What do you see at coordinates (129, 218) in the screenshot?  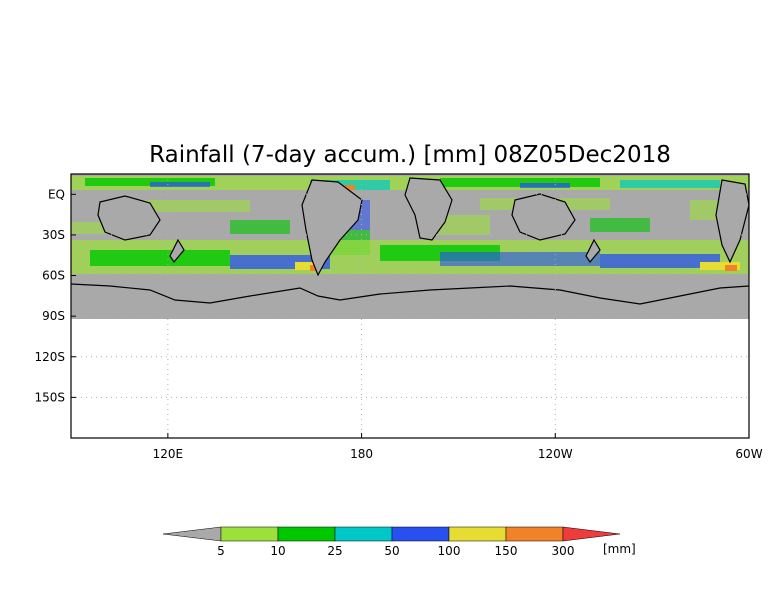 I see `australia-coast` at bounding box center [129, 218].